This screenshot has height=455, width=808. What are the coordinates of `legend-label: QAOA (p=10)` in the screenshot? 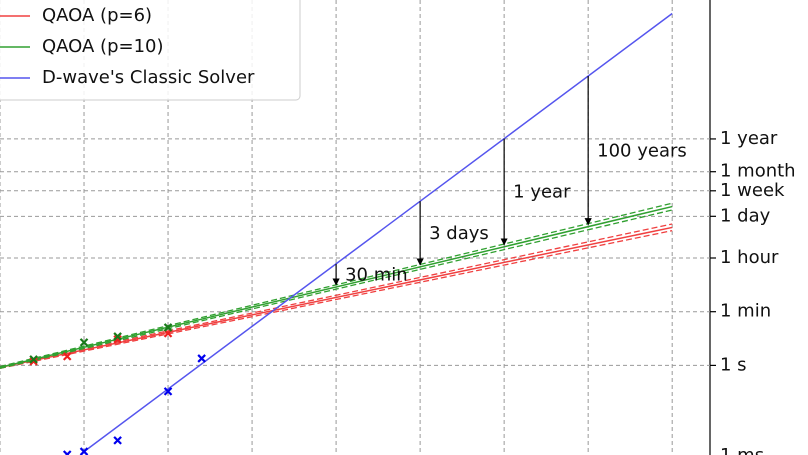 It's located at (103, 46).